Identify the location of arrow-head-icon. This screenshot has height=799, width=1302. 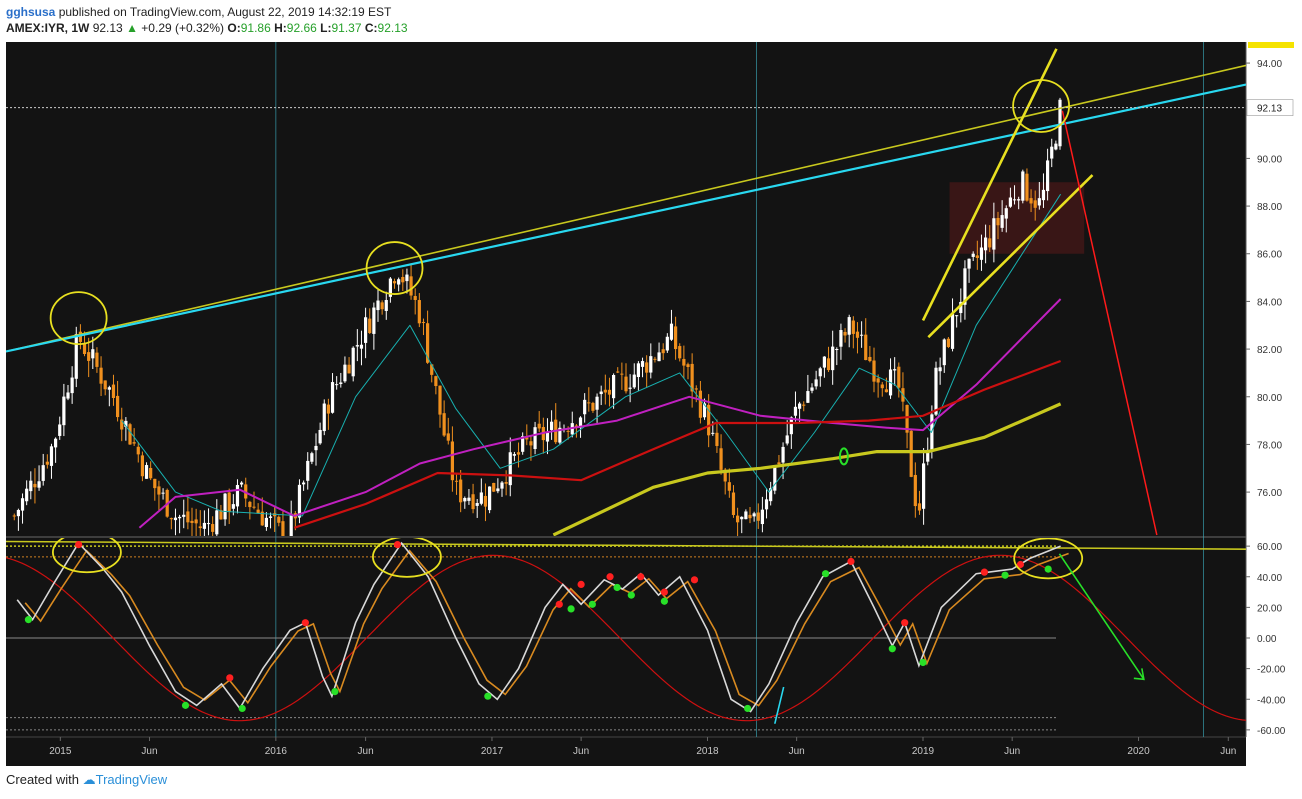
(1139, 674).